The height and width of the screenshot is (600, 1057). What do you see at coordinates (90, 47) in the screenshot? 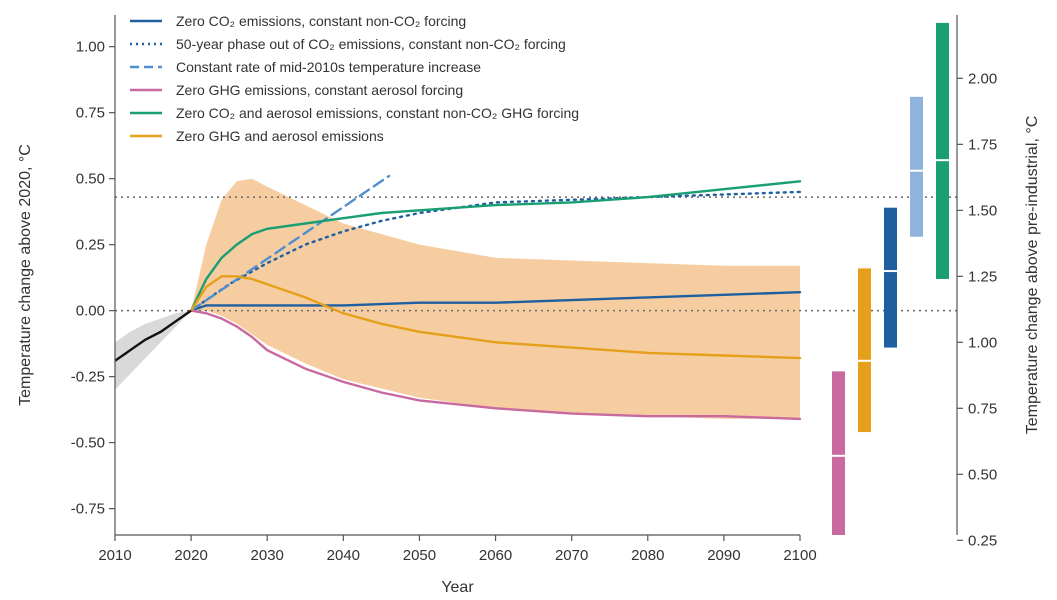
I see `y-tick-label-7: 1.00` at bounding box center [90, 47].